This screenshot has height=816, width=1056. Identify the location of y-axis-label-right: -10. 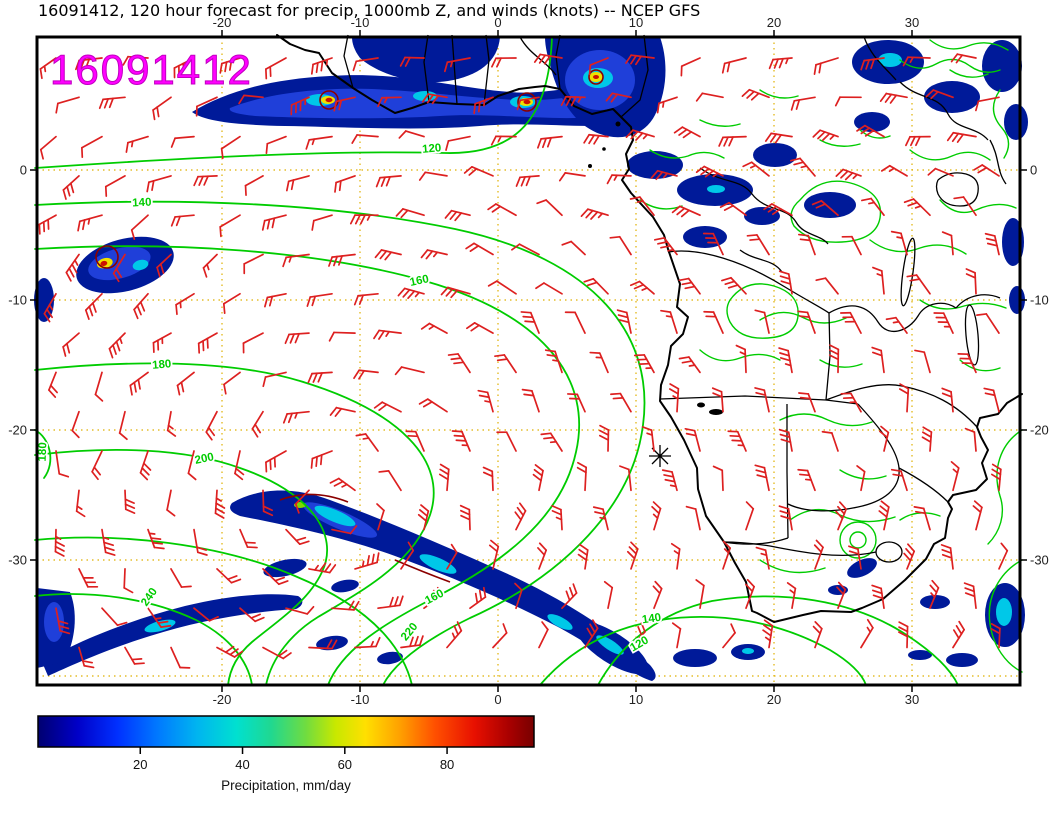
(1039, 300).